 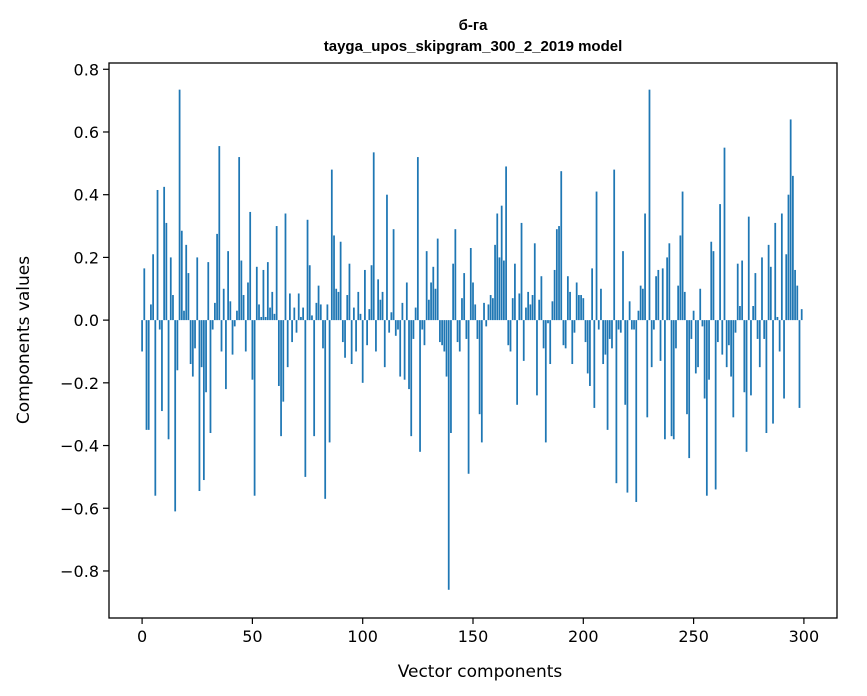 I want to click on y-axis-ticks: −0.8 −0.6 −0.4 −0.2 0.0 0.2 0.4 0.6 0.8, so click(x=84, y=320).